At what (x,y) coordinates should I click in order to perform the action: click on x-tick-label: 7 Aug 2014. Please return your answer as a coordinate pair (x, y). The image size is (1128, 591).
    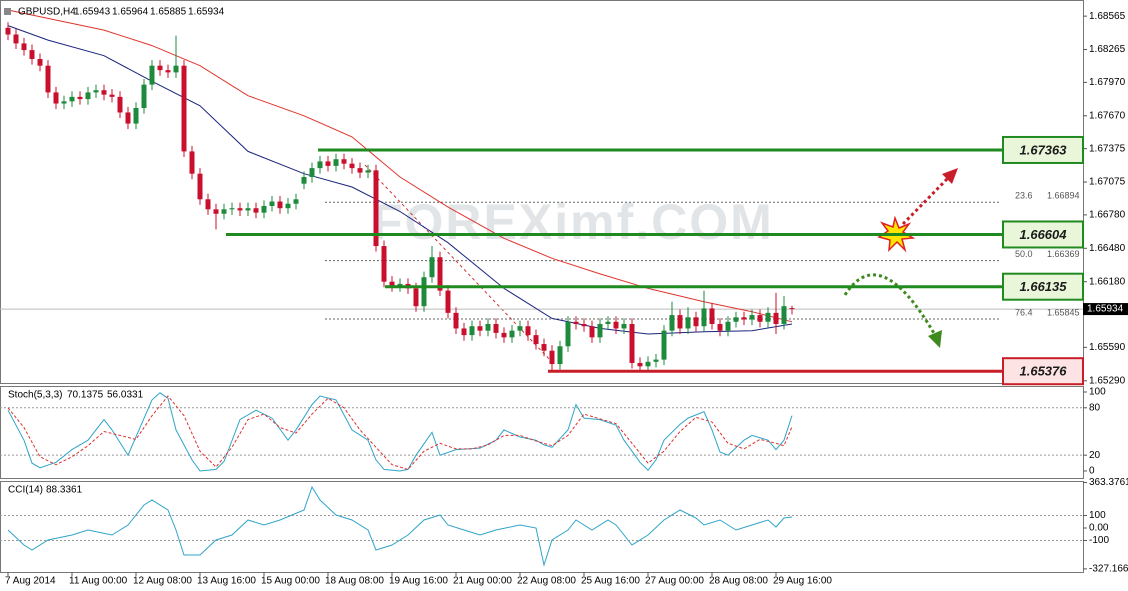
    Looking at the image, I should click on (30, 581).